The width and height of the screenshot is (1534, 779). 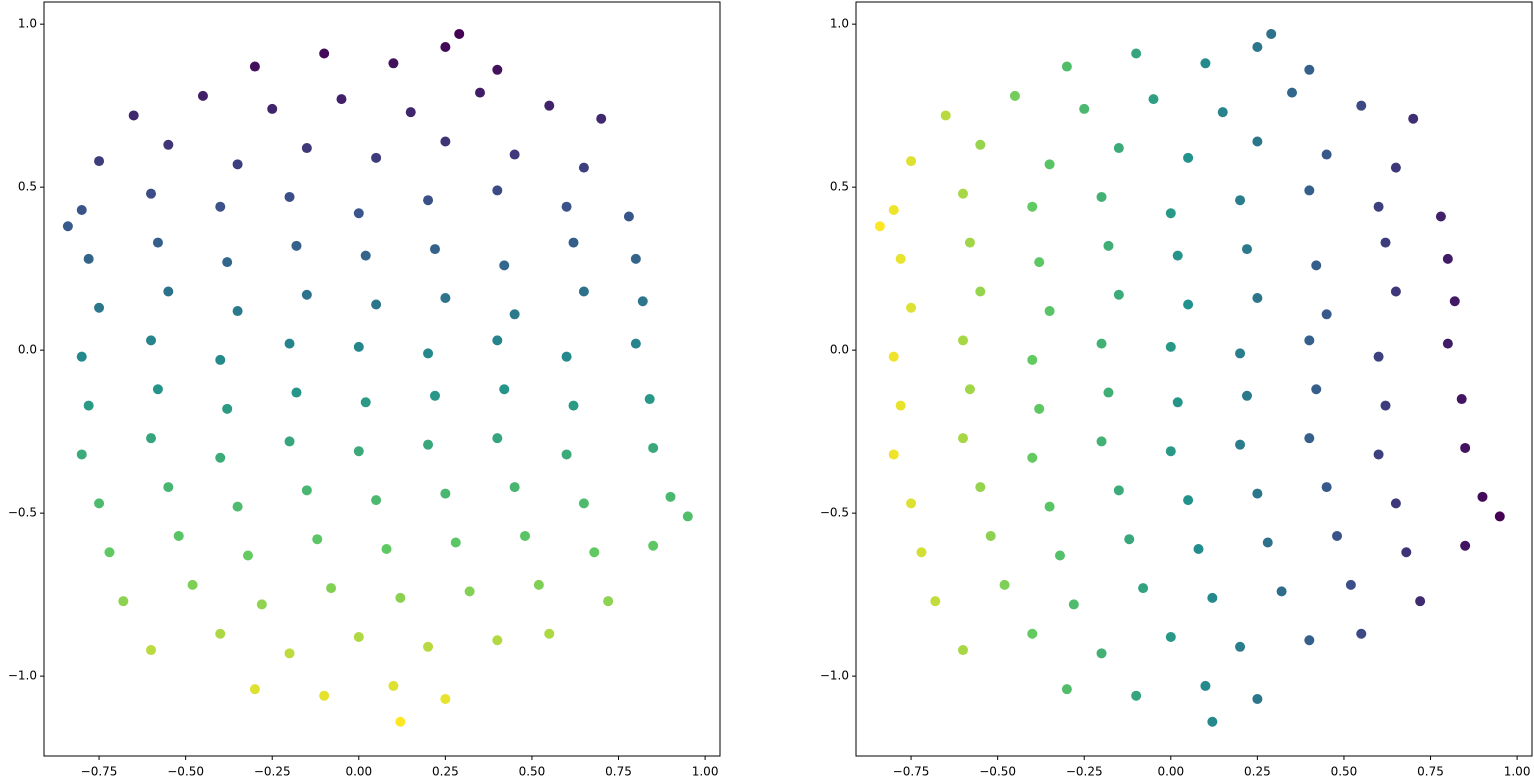 I want to click on x-tick-label: 0.00, so click(x=358, y=772).